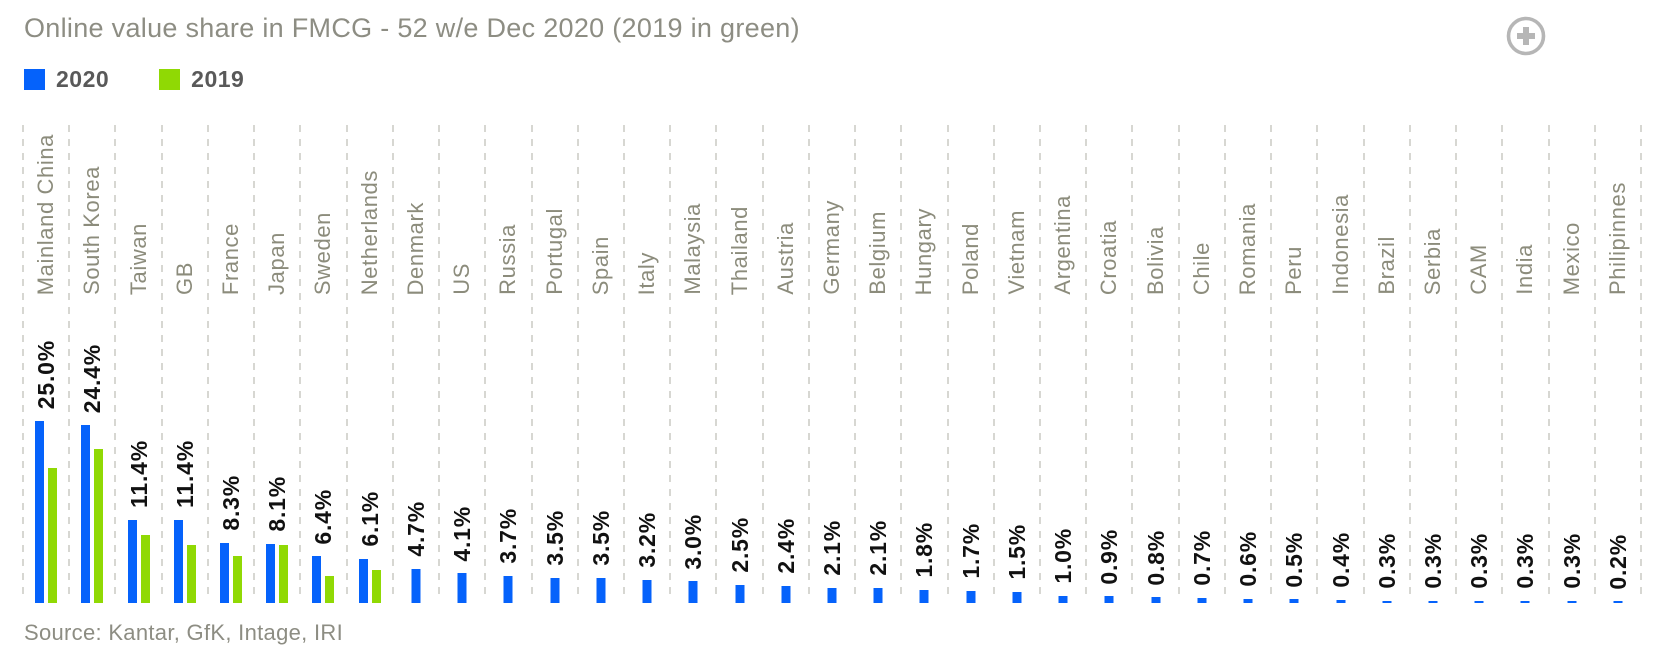  Describe the element at coordinates (92, 379) in the screenshot. I see `value-label: 24.4%` at that location.